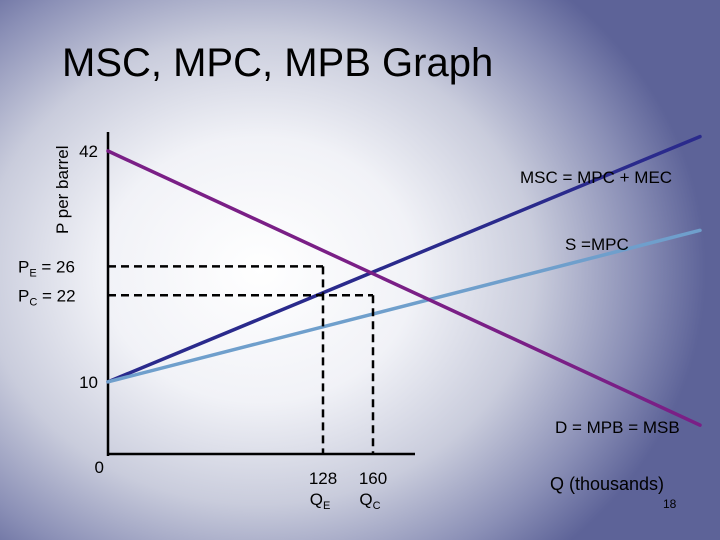 The width and height of the screenshot is (720, 540). I want to click on x-tick-label-128: 128, so click(323, 478).